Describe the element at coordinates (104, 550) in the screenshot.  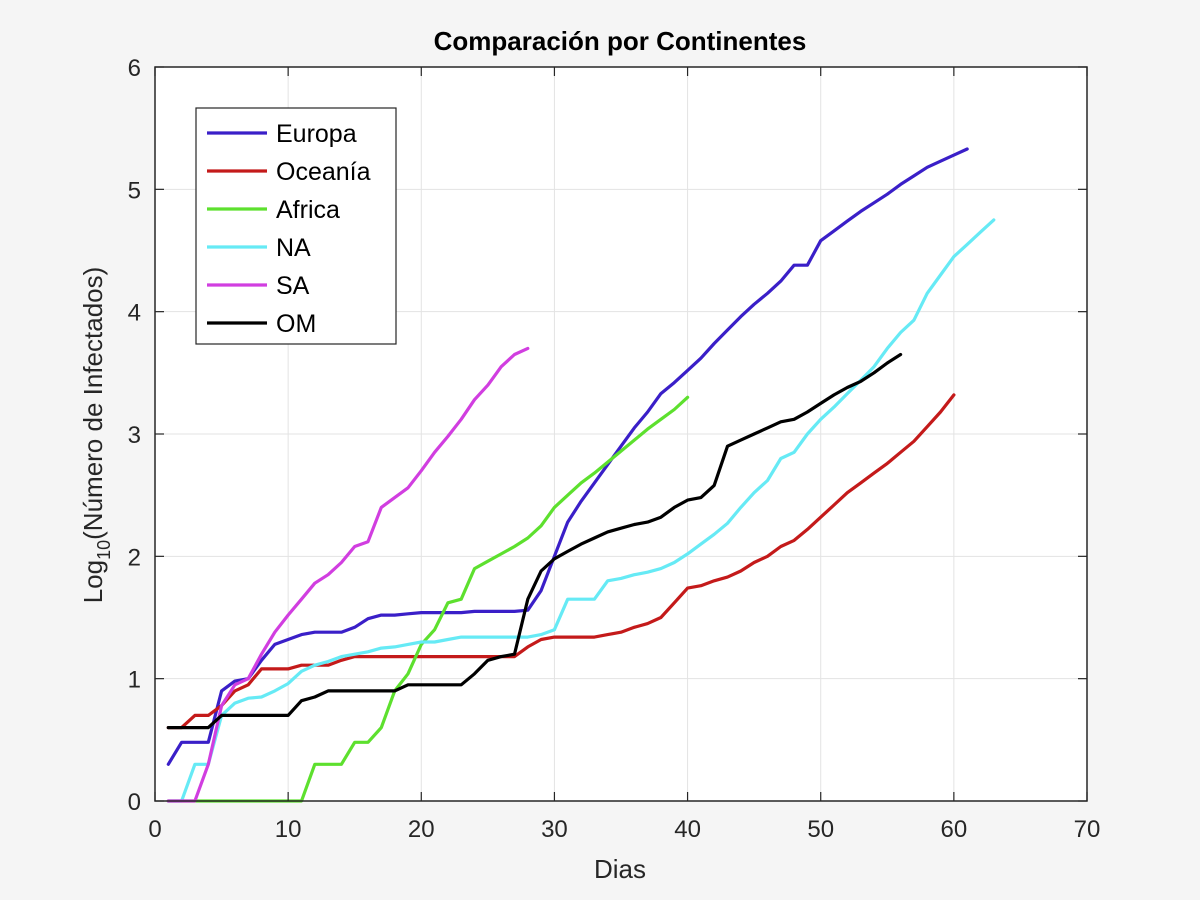
I see `y-axis-title-subscript: 10` at that location.